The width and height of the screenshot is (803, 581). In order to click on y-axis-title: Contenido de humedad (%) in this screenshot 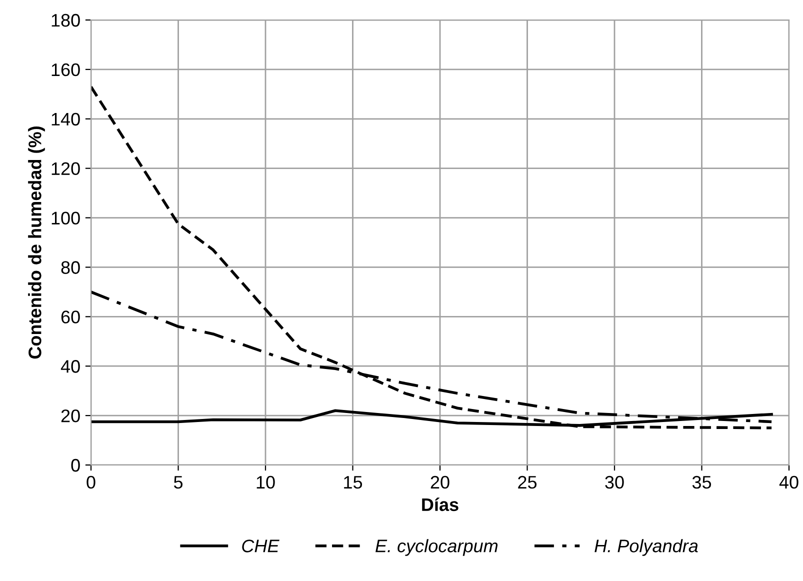, I will do `click(36, 242)`.